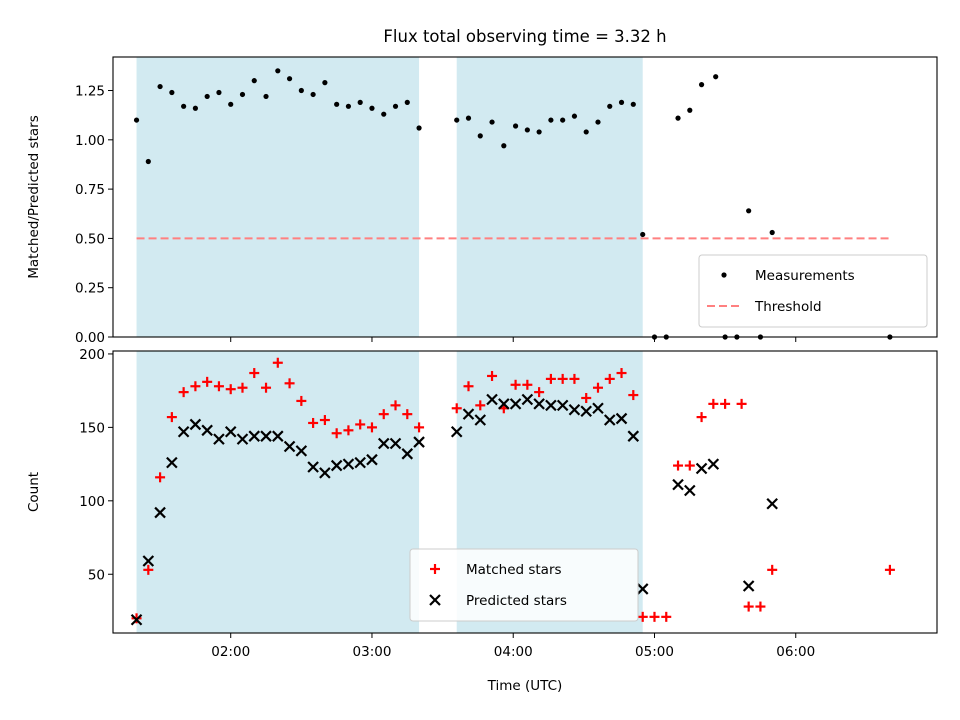 This screenshot has height=720, width=960. What do you see at coordinates (805, 276) in the screenshot?
I see `legend-label: Measurements` at bounding box center [805, 276].